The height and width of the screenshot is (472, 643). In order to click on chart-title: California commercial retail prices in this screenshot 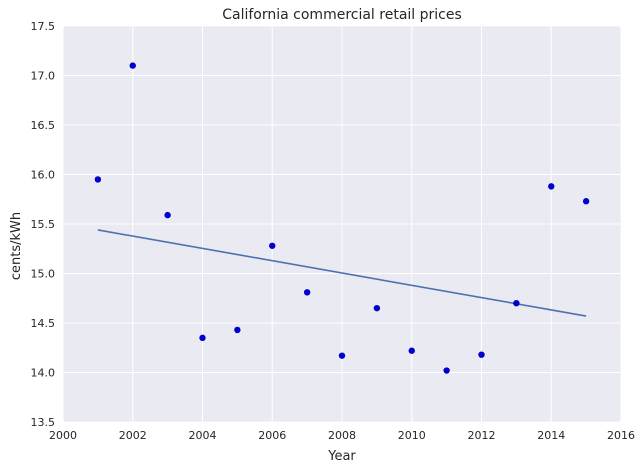, I will do `click(342, 15)`.